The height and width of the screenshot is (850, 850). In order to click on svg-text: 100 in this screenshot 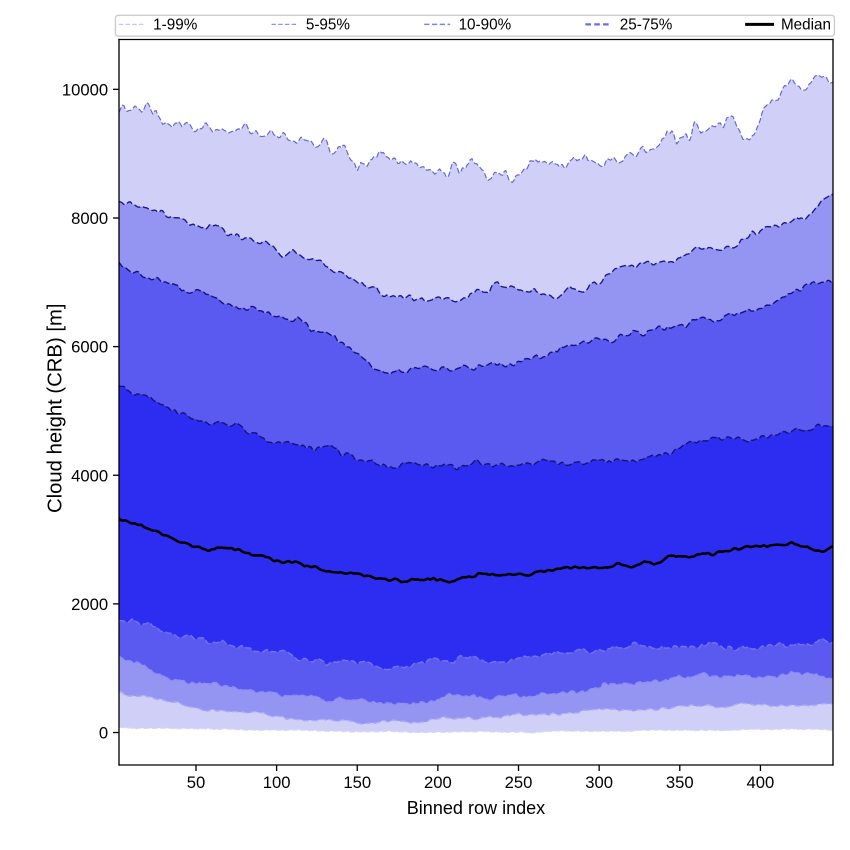, I will do `click(277, 782)`.